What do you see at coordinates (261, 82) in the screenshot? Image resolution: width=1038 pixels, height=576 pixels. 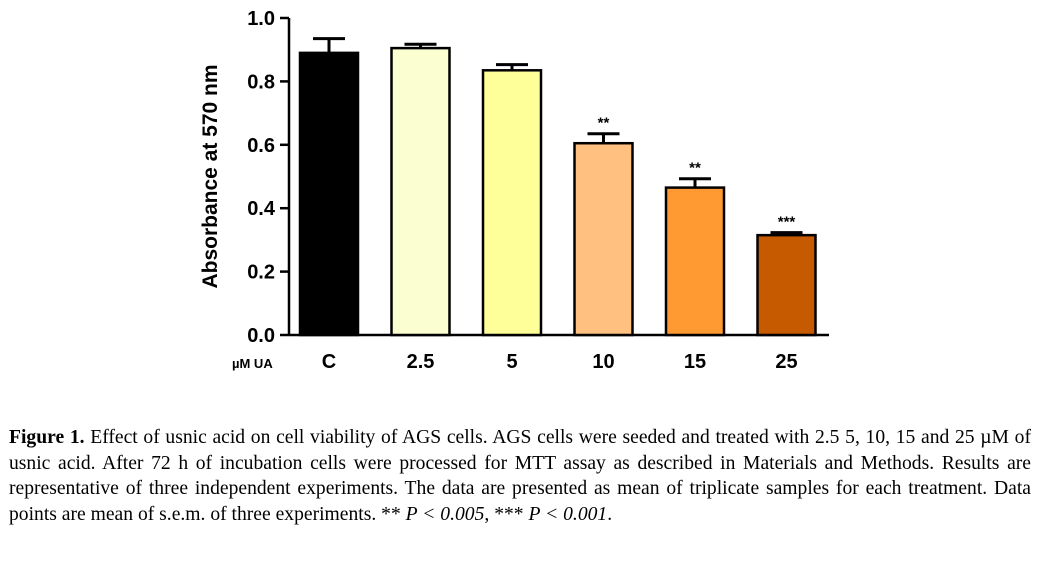 I see `y-tick-label: 0.8` at bounding box center [261, 82].